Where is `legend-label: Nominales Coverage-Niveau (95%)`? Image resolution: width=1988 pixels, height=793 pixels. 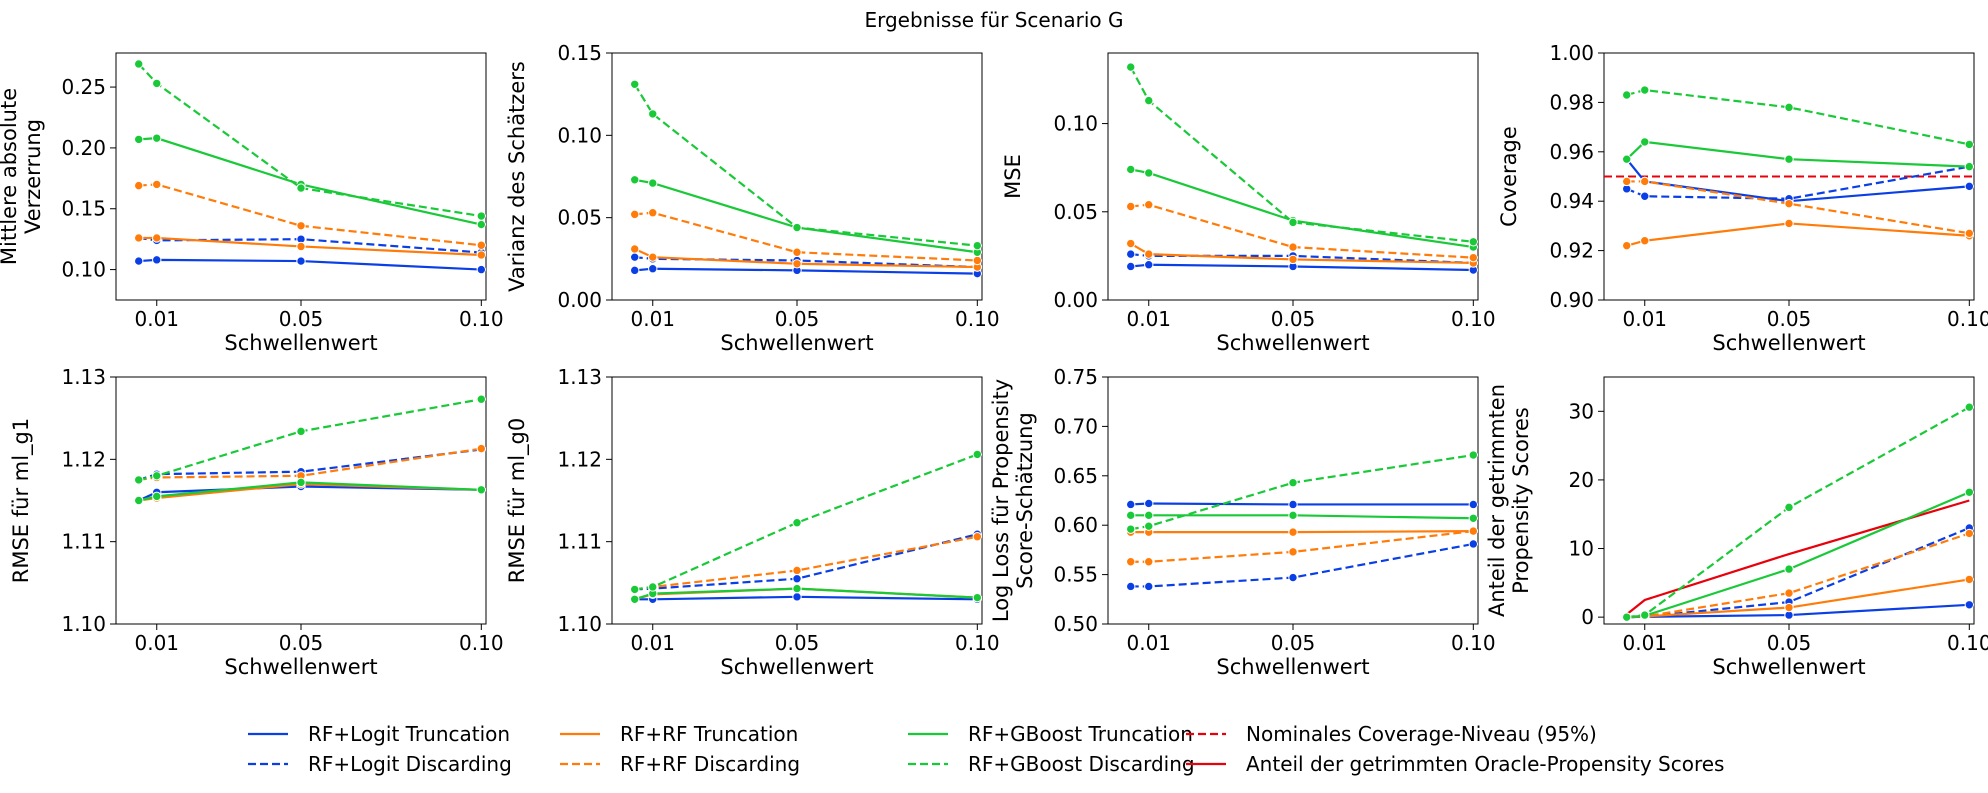 legend-label: Nominales Coverage-Niveau (95%) is located at coordinates (1421, 734).